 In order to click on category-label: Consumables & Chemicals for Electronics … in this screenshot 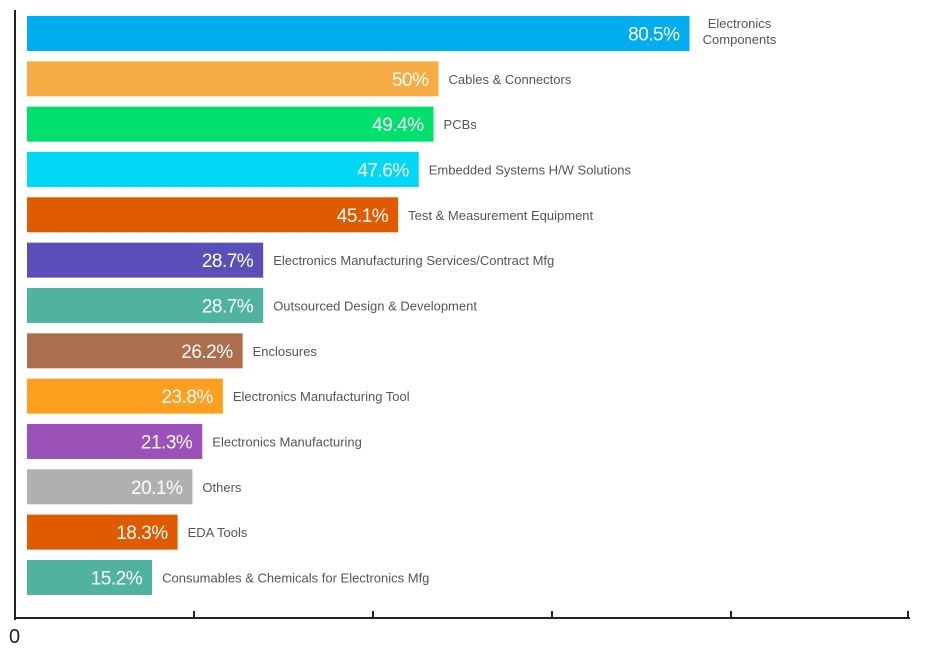, I will do `click(295, 577)`.